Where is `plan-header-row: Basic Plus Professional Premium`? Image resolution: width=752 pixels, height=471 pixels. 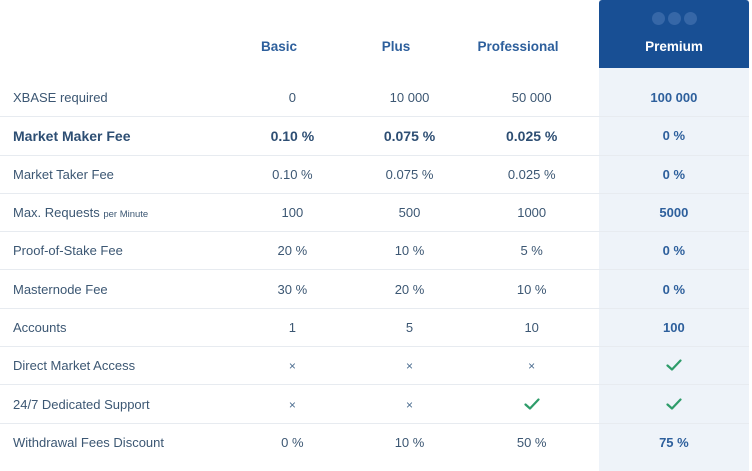
plan-header-row: Basic Plus Professional Premium is located at coordinates (376, 34).